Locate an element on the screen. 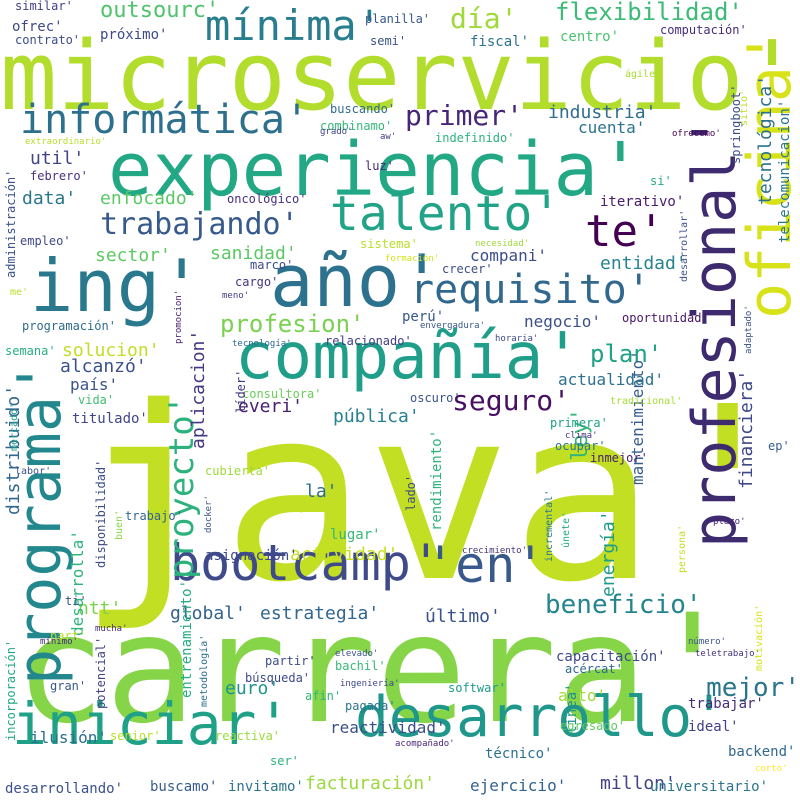  word-ntt: ntt' is located at coordinates (100, 608).